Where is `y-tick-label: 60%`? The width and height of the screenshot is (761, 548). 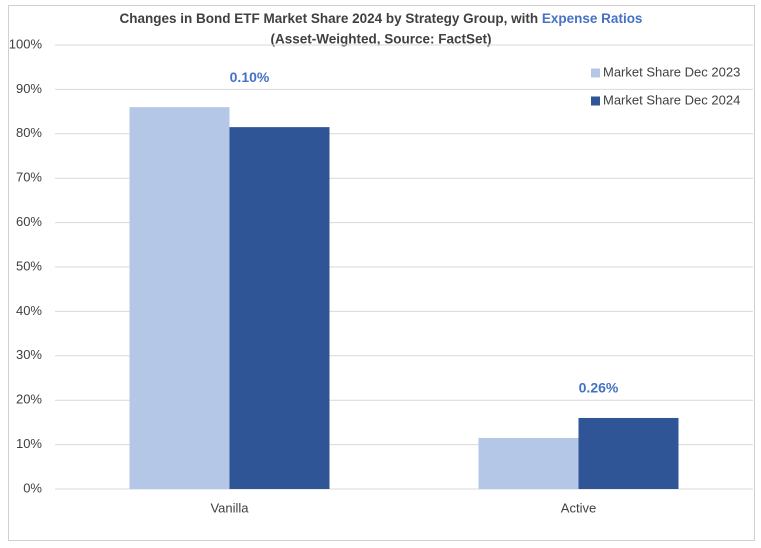 y-tick-label: 60% is located at coordinates (29, 221).